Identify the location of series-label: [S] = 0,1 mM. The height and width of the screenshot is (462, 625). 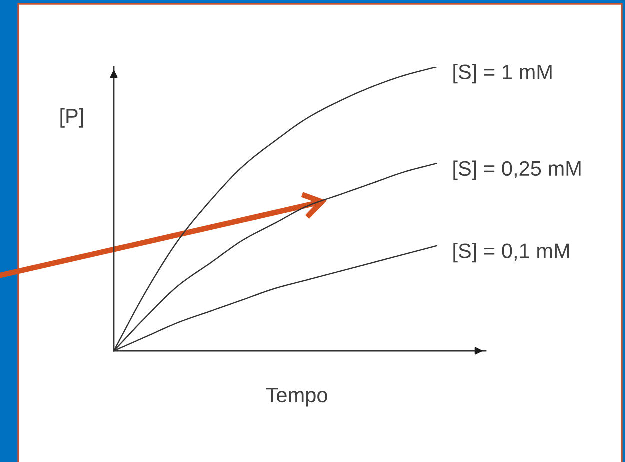
(512, 253).